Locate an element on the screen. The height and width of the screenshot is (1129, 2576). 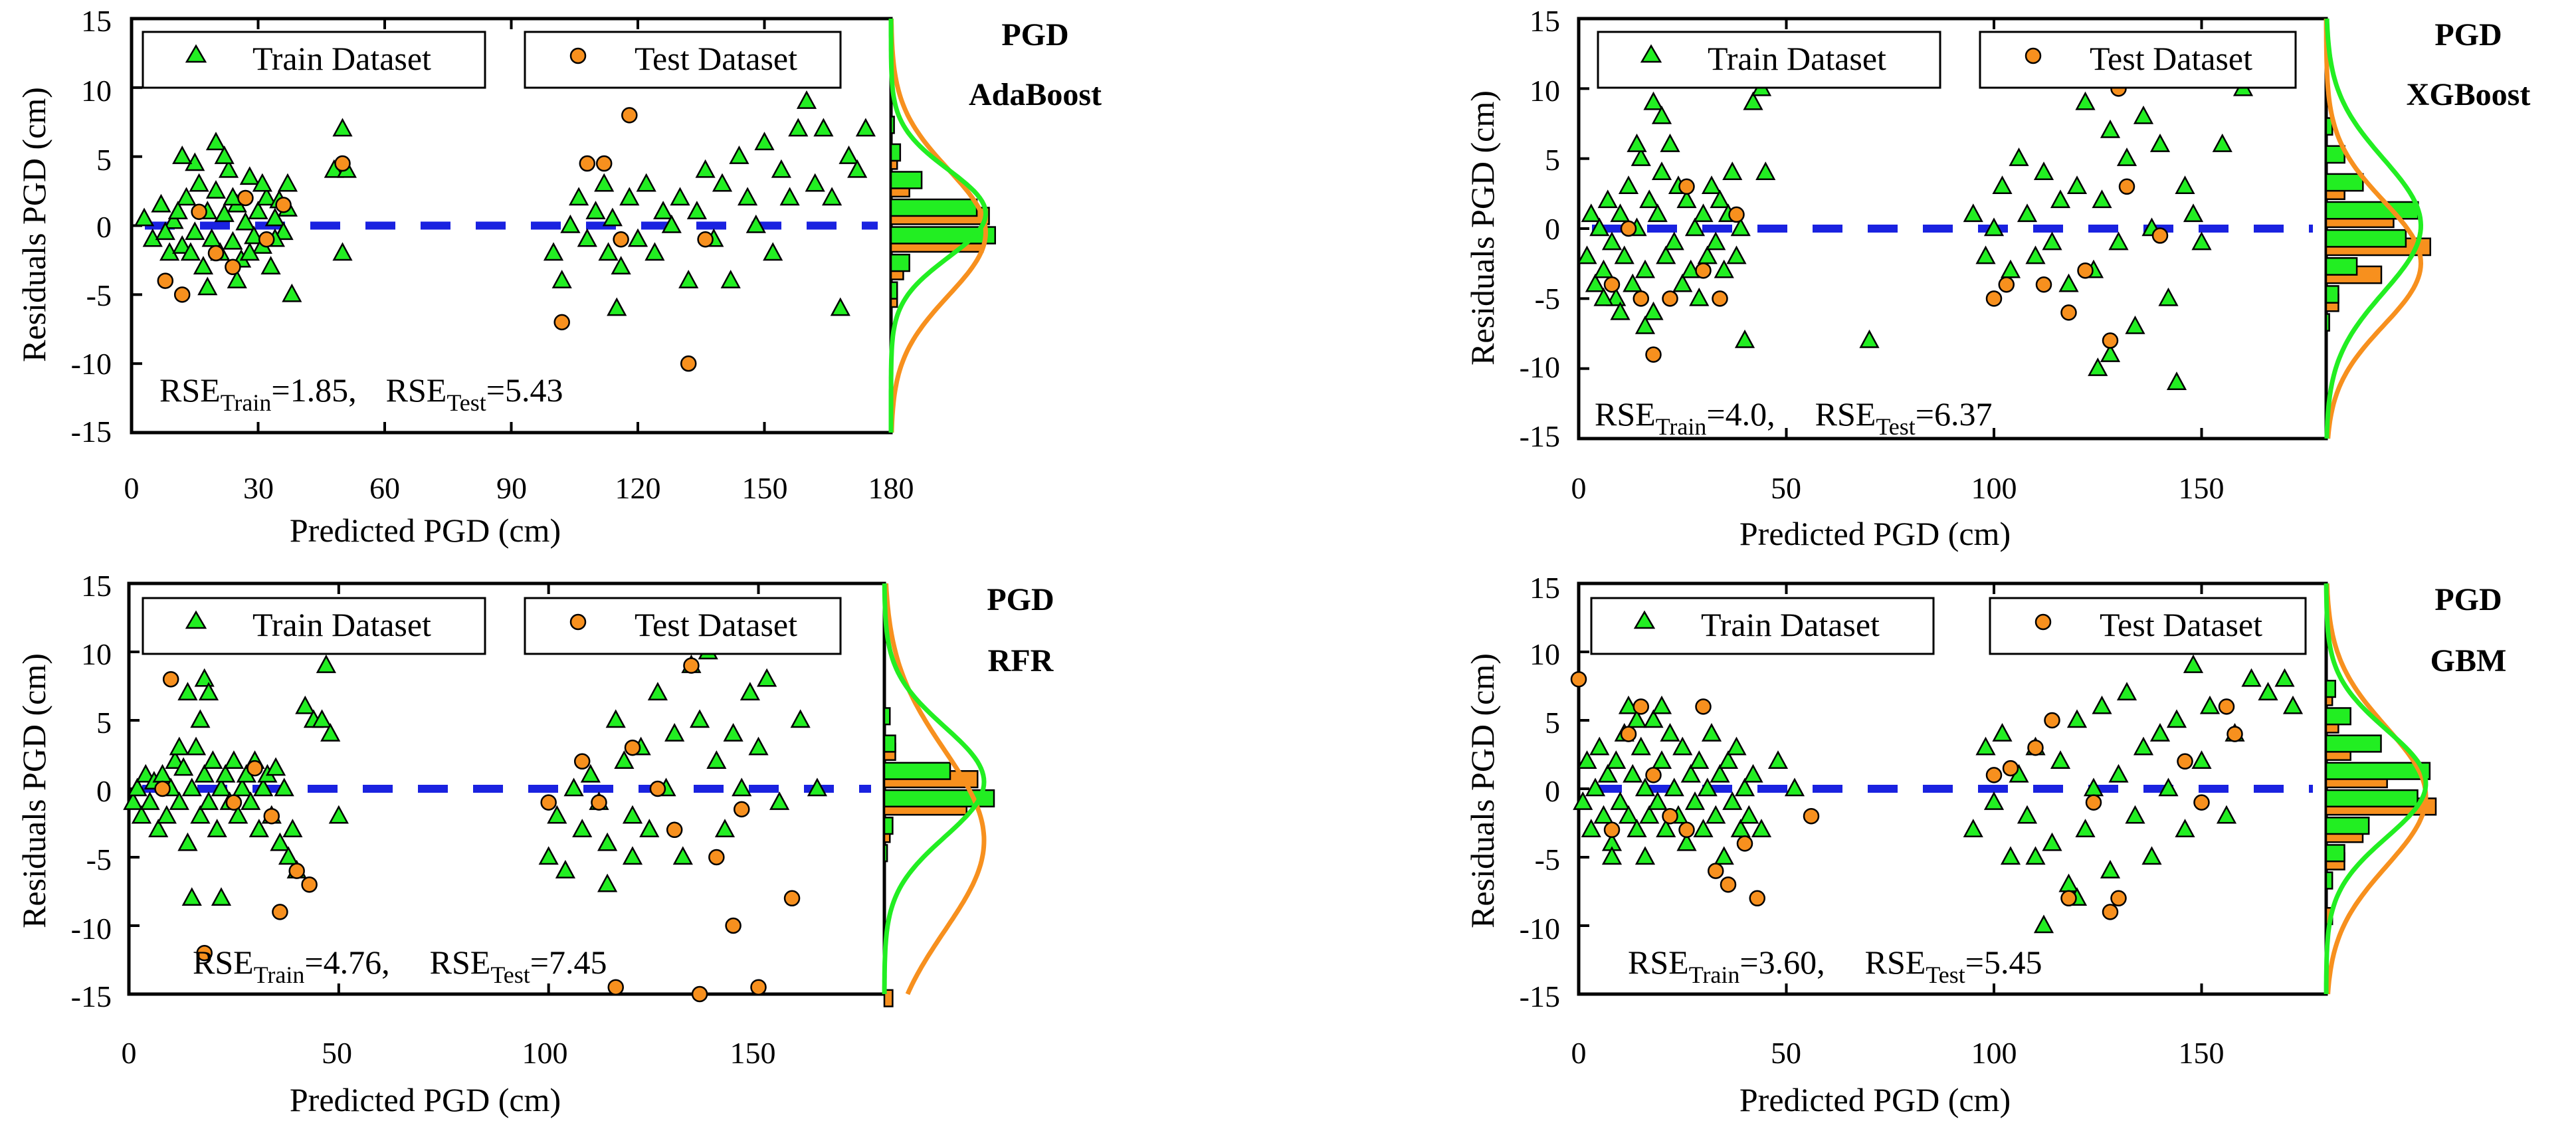
ytick-label: 5 is located at coordinates (104, 160).